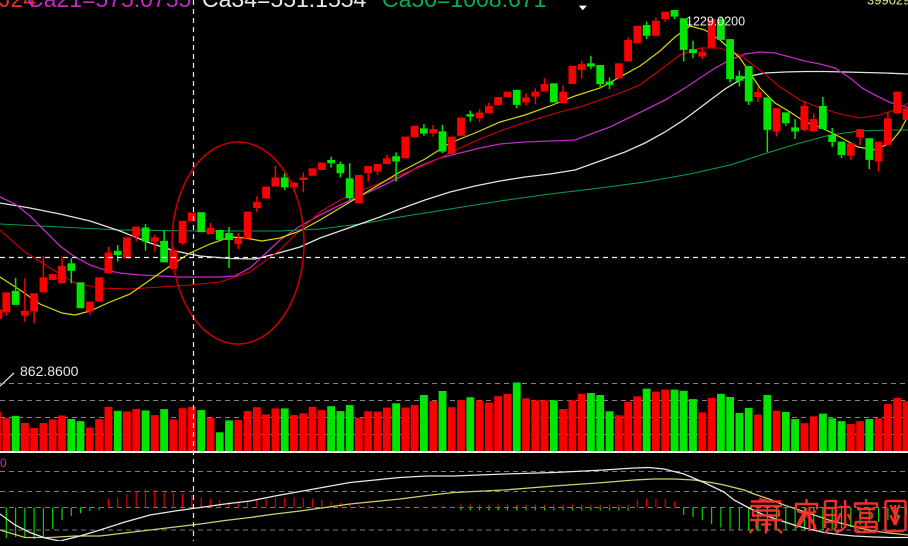 The image size is (908, 546). I want to click on svg-text: Ca21=575.0755, so click(109, 6).